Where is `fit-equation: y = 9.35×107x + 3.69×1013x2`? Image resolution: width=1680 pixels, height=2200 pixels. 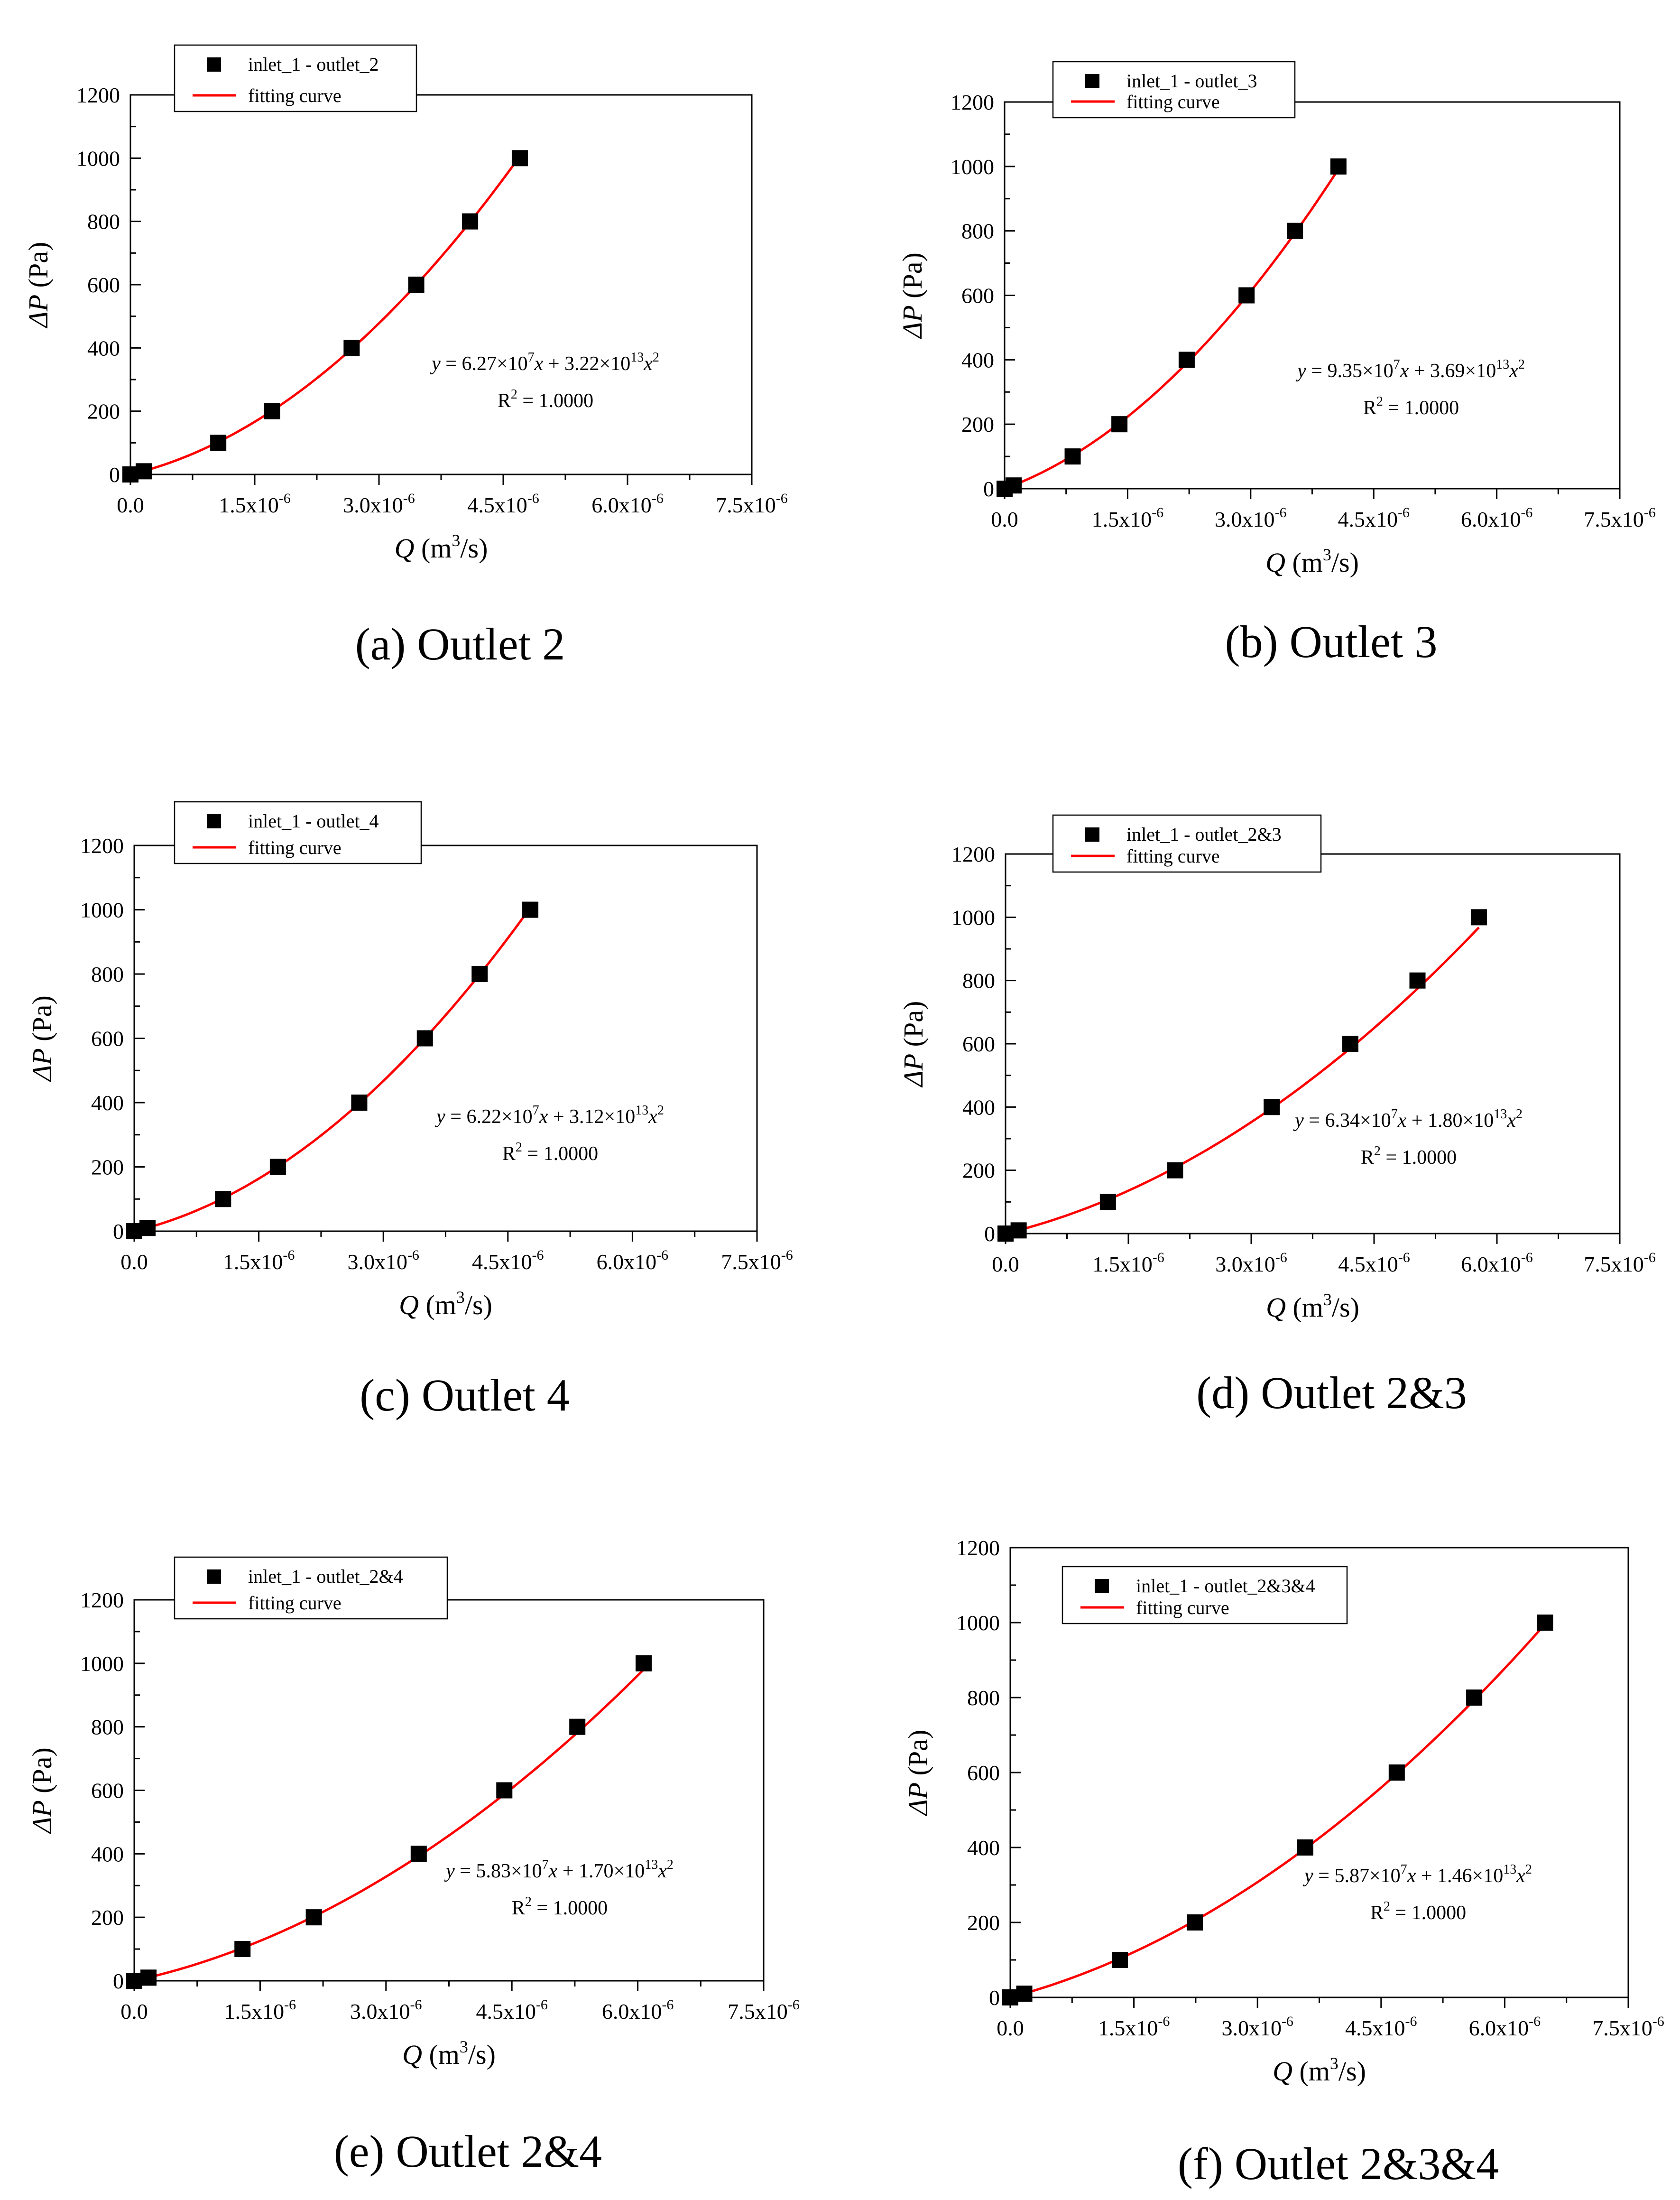 fit-equation: y = 9.35×107x + 3.69×1013x2 is located at coordinates (1410, 369).